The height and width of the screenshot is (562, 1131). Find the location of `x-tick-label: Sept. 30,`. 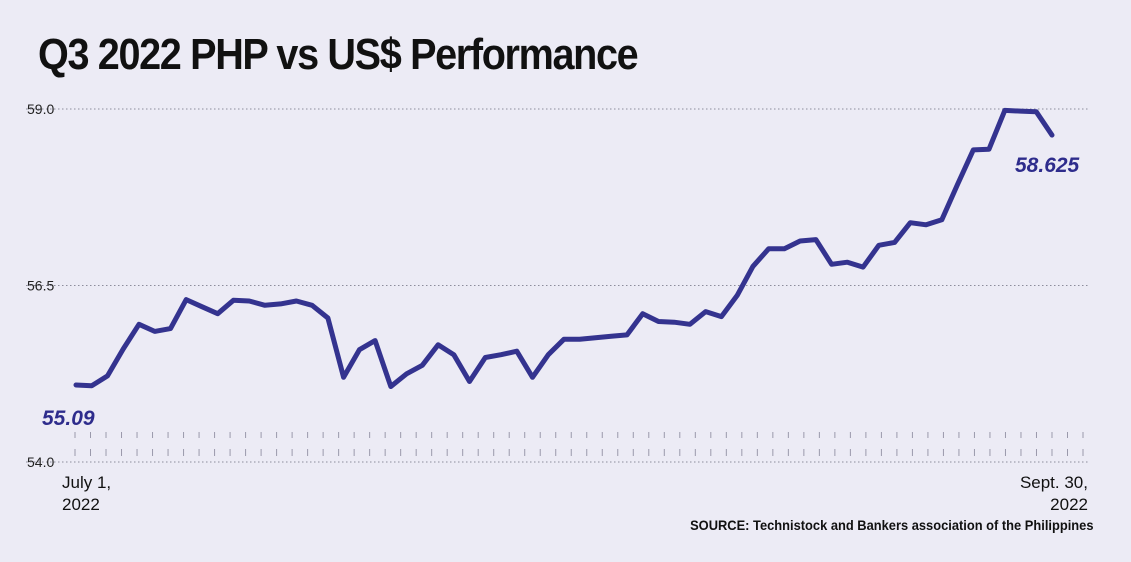

x-tick-label: Sept. 30, is located at coordinates (1054, 482).